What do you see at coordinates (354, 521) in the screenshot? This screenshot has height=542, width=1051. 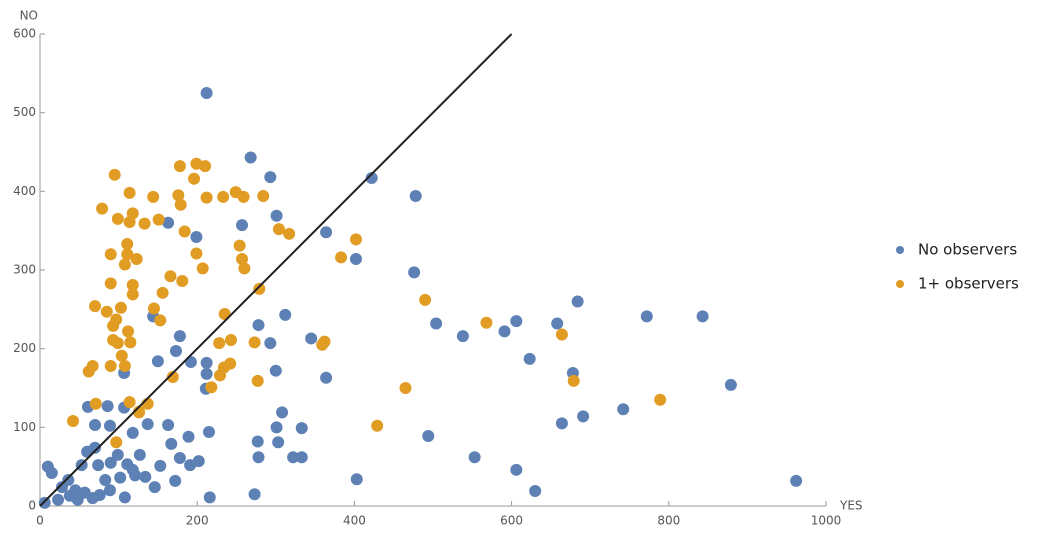 I see `x-tick-label: 400` at bounding box center [354, 521].